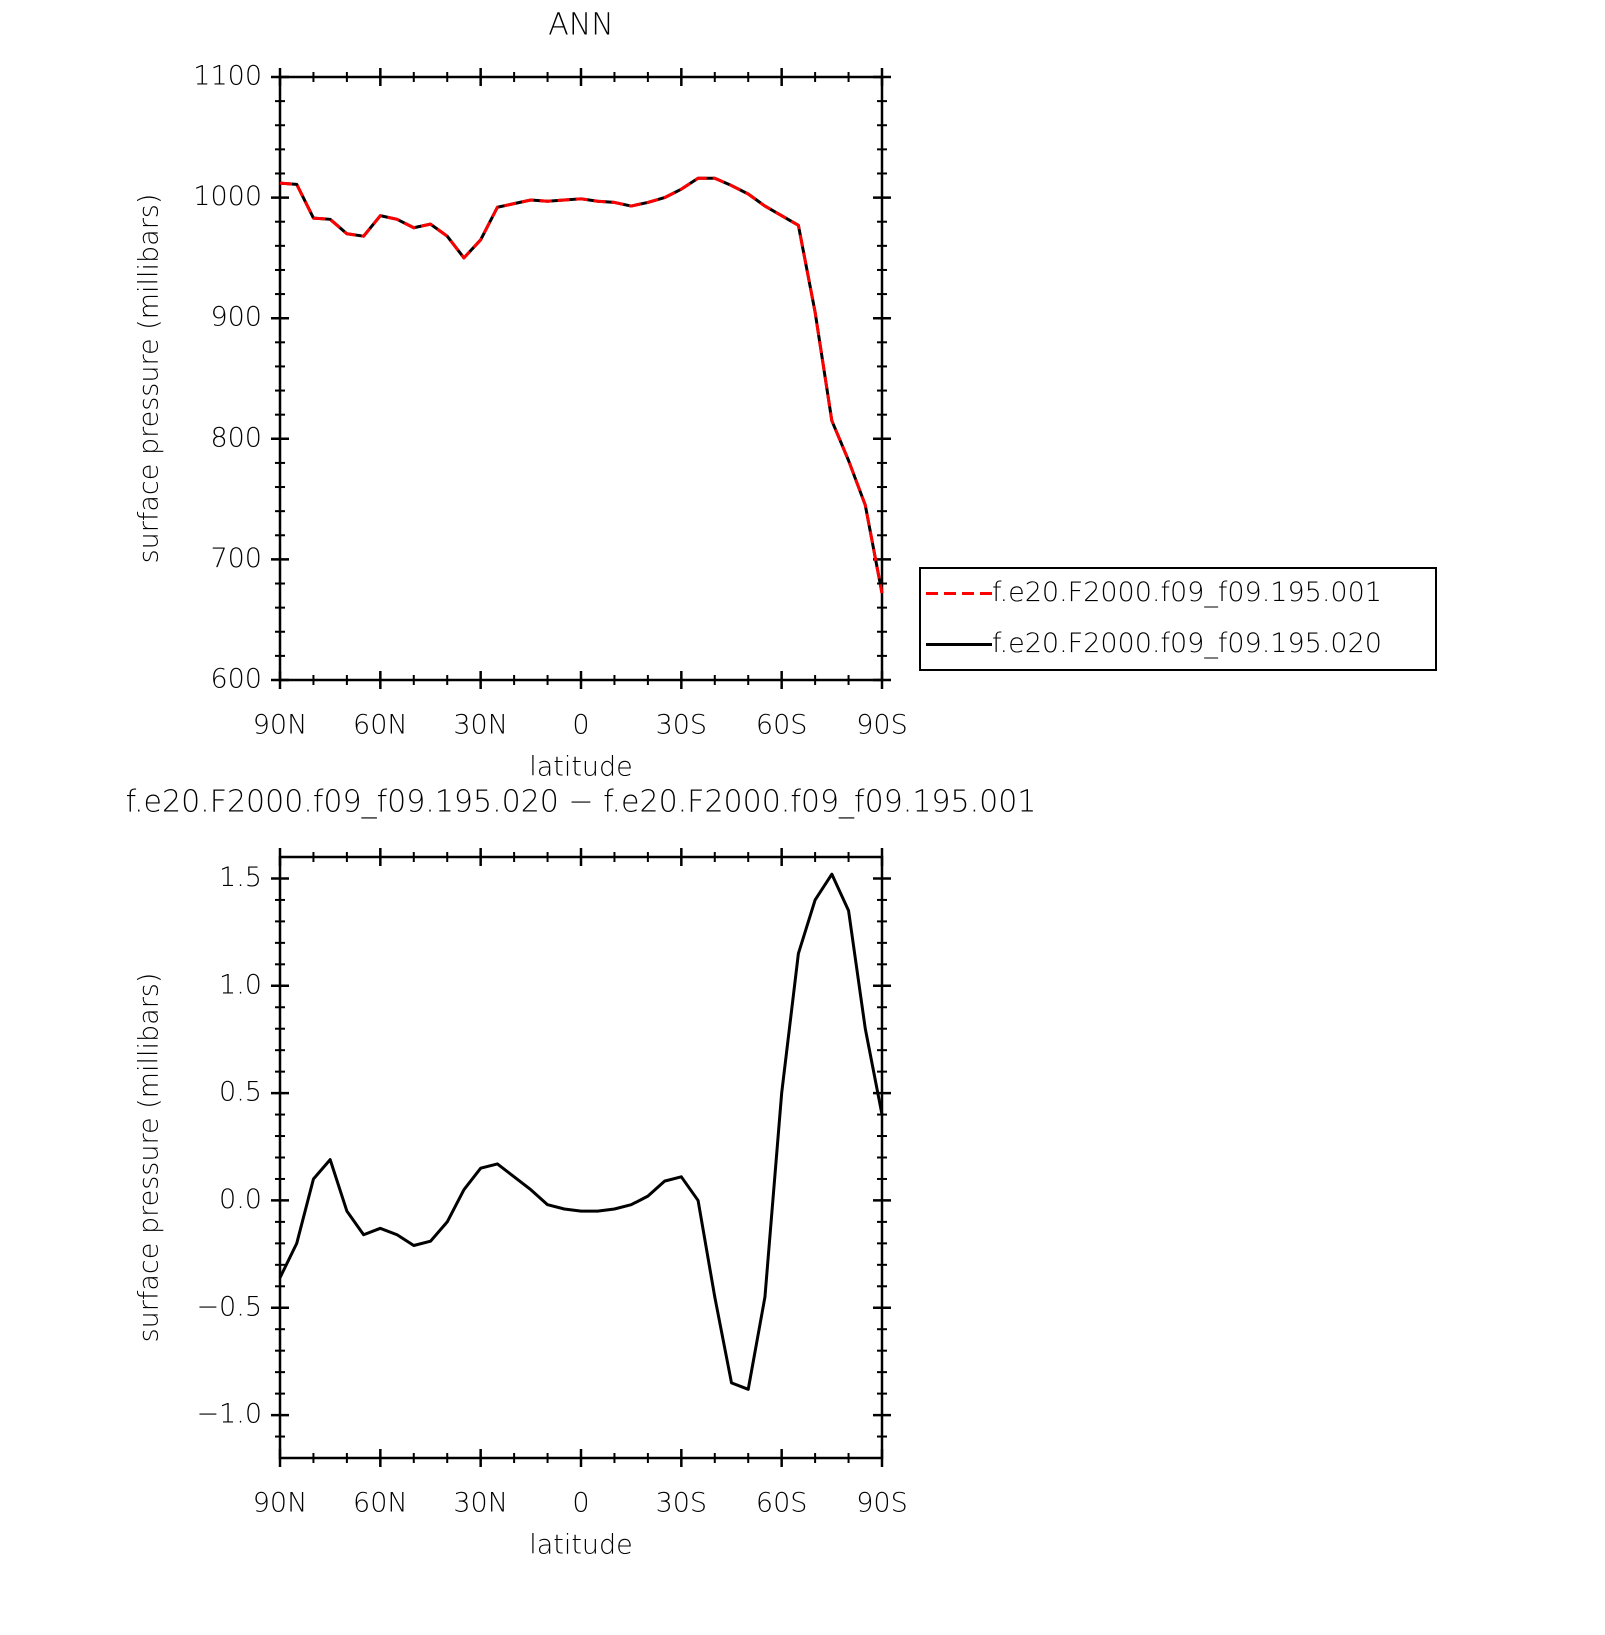 The height and width of the screenshot is (1635, 1605). What do you see at coordinates (240, 877) in the screenshot?
I see `y-tick-label: 1.5` at bounding box center [240, 877].